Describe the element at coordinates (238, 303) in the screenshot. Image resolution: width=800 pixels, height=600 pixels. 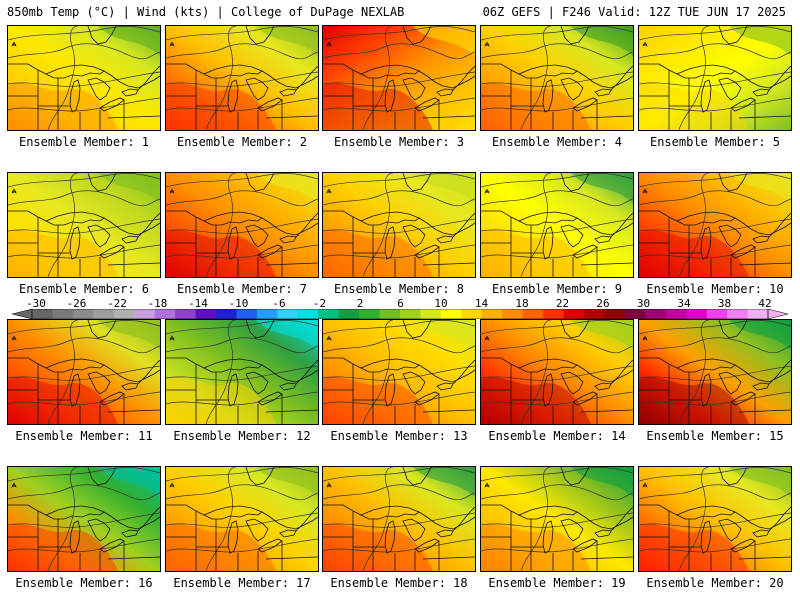
I see `colorbar-tick-label: -10` at that location.